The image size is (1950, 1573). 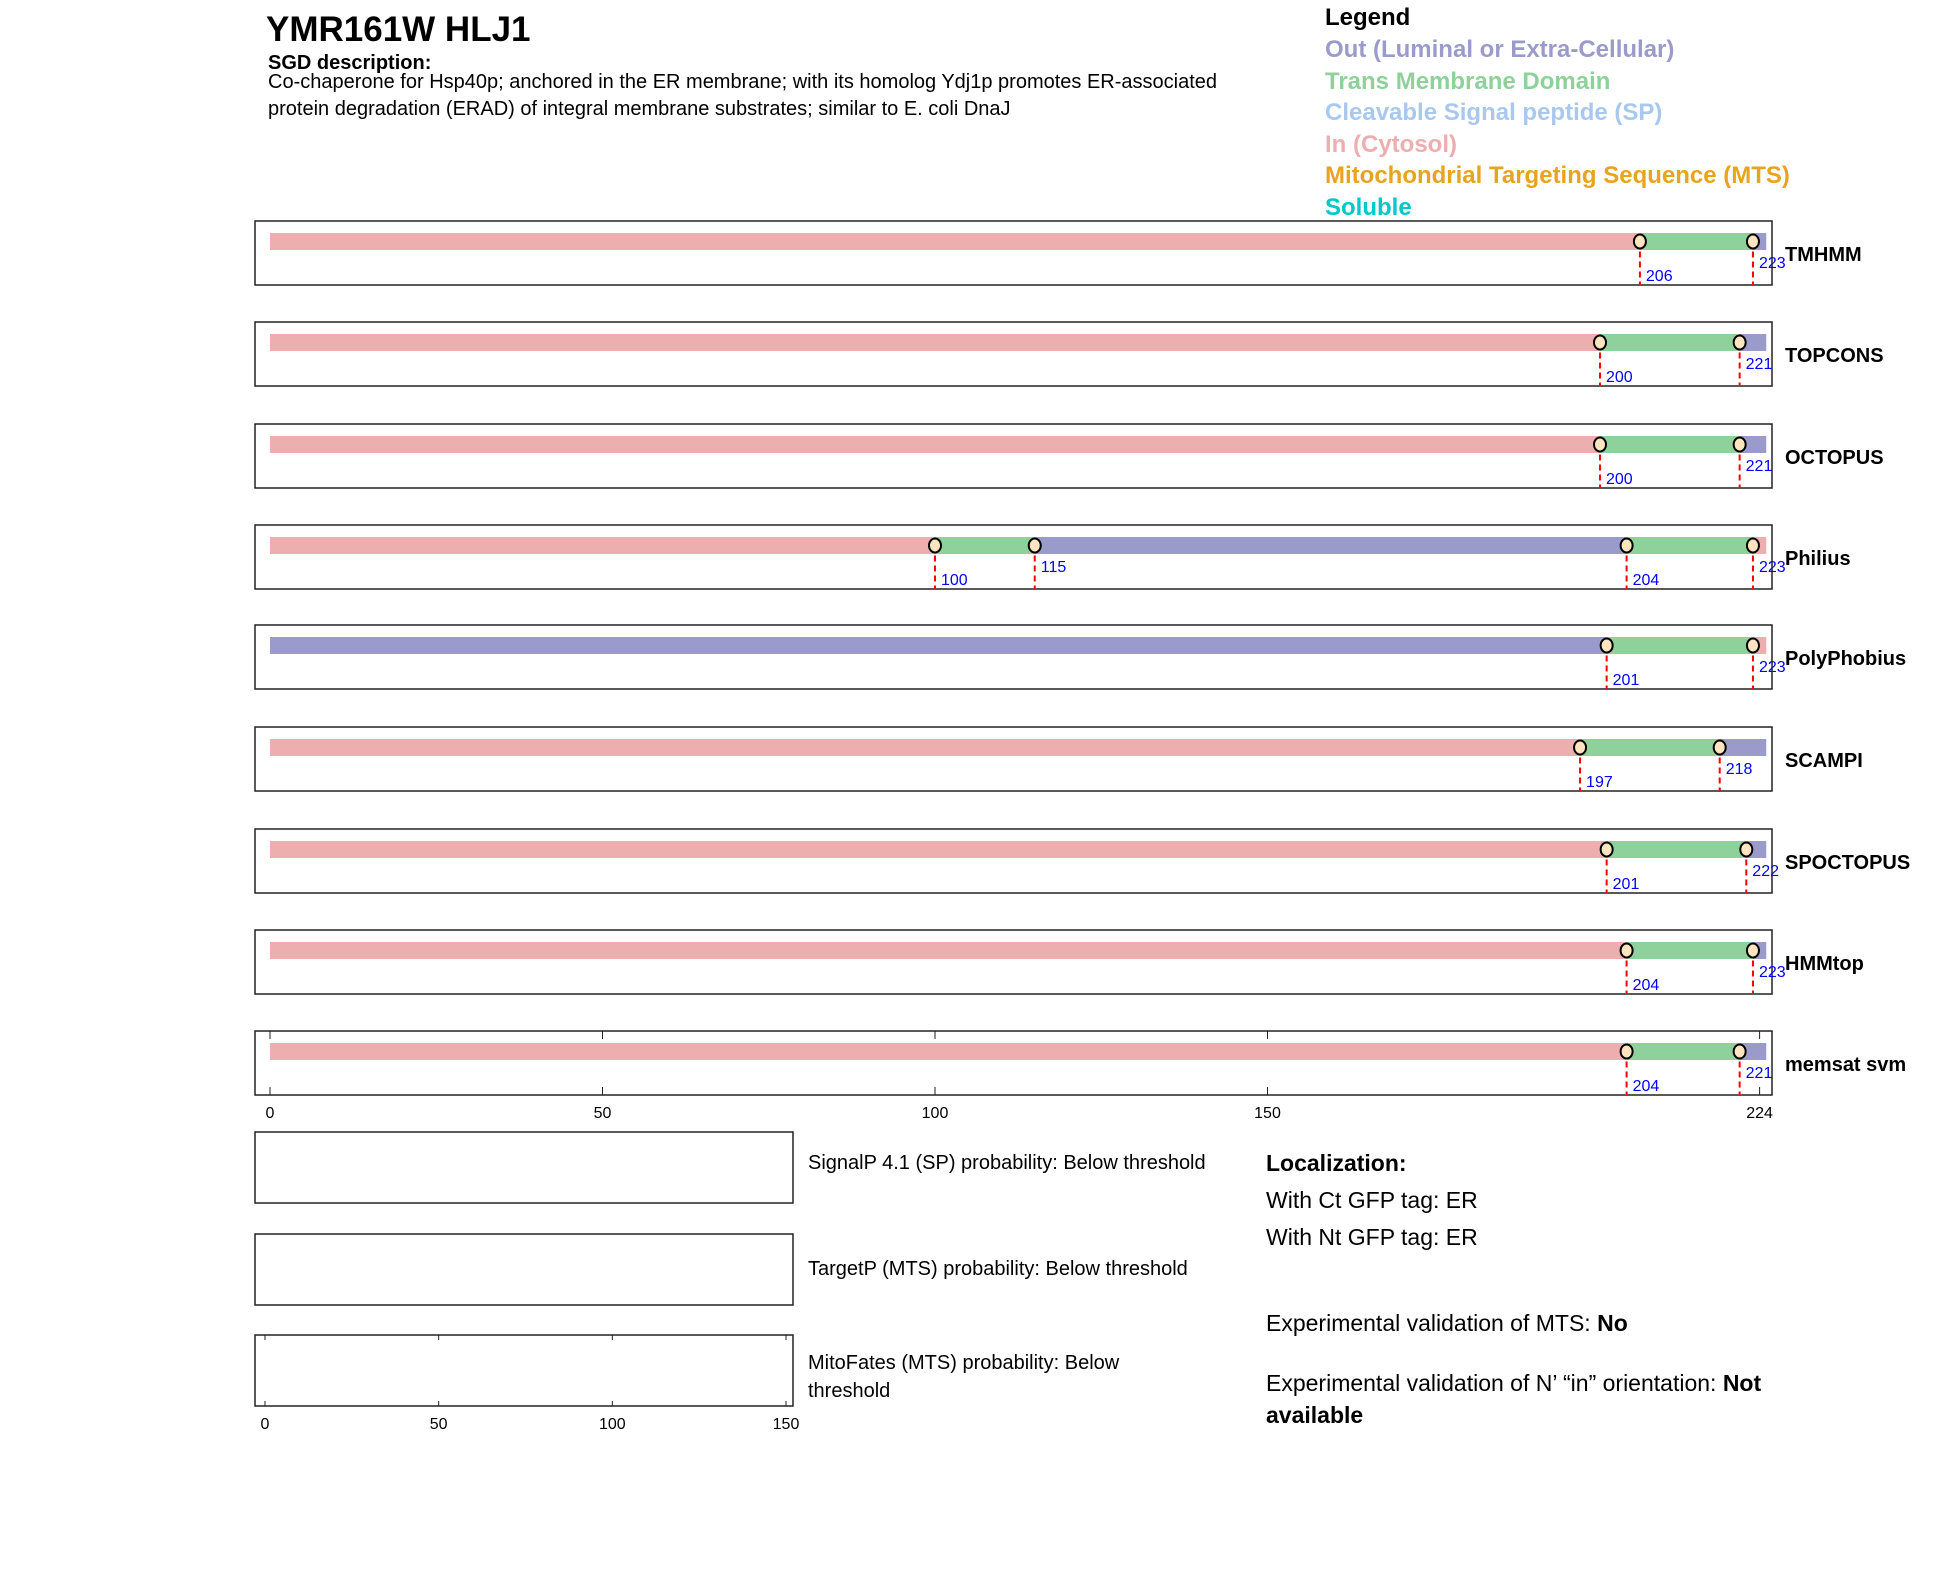 What do you see at coordinates (1845, 1065) in the screenshot?
I see `track-label: memsat svm` at bounding box center [1845, 1065].